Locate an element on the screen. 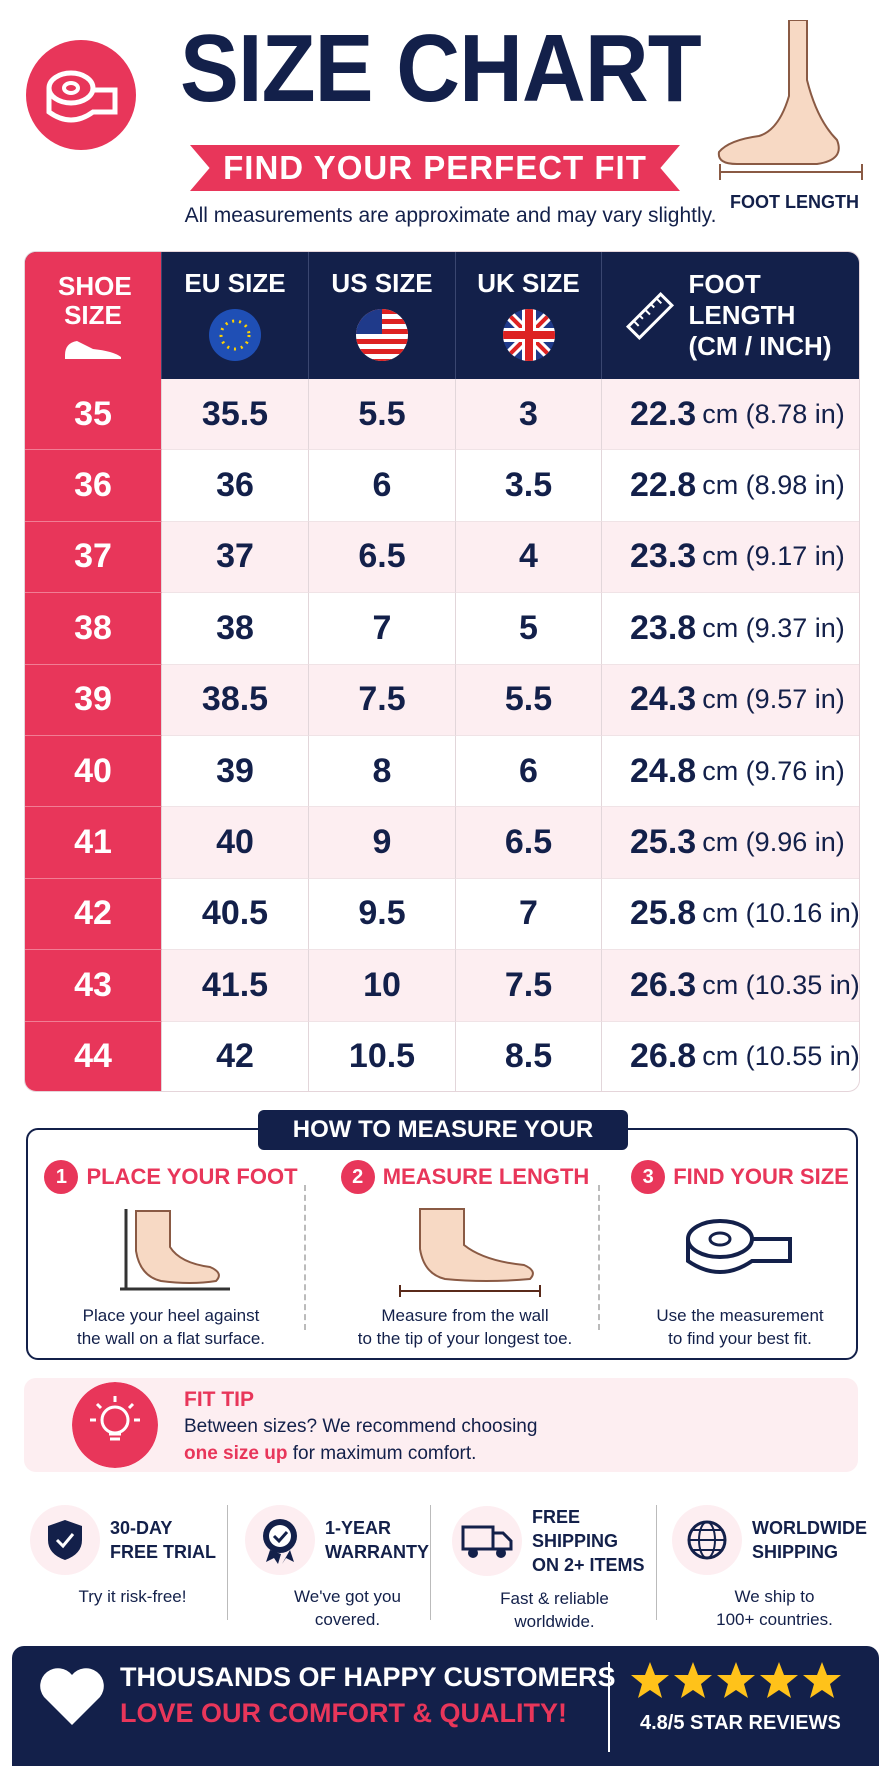 This screenshot has height=1766, width=891. shoe-icon is located at coordinates (93, 350).